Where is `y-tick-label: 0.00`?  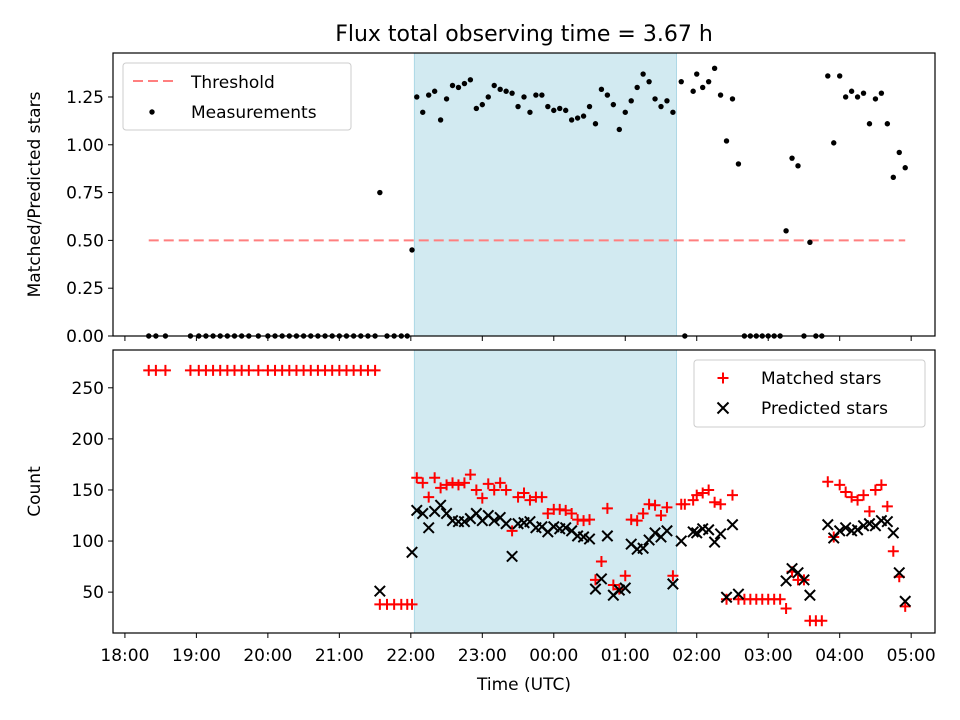
y-tick-label: 0.00 is located at coordinates (85, 337).